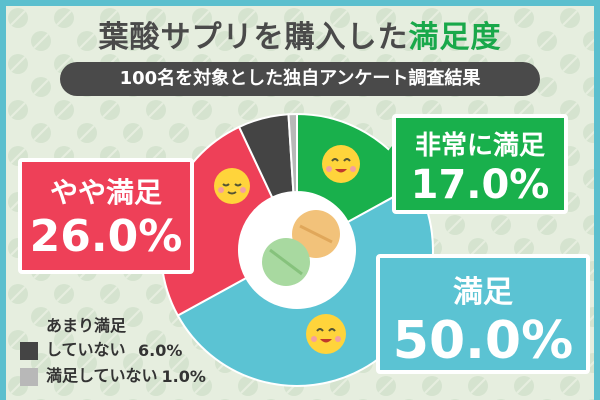 This screenshot has width=600, height=400. I want to click on callout-label: 満足, so click(483, 292).